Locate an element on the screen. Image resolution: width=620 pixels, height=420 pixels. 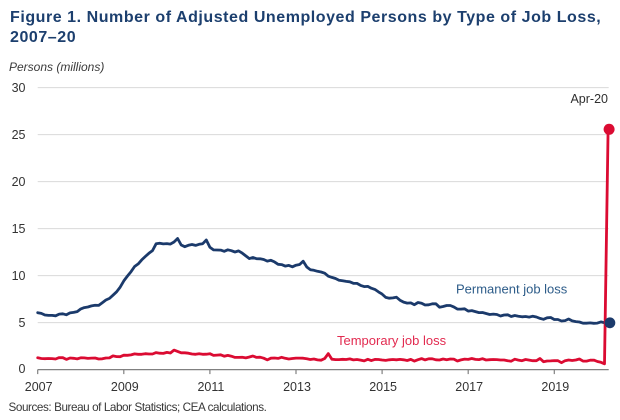
svg-text: 15 is located at coordinates (19, 229).